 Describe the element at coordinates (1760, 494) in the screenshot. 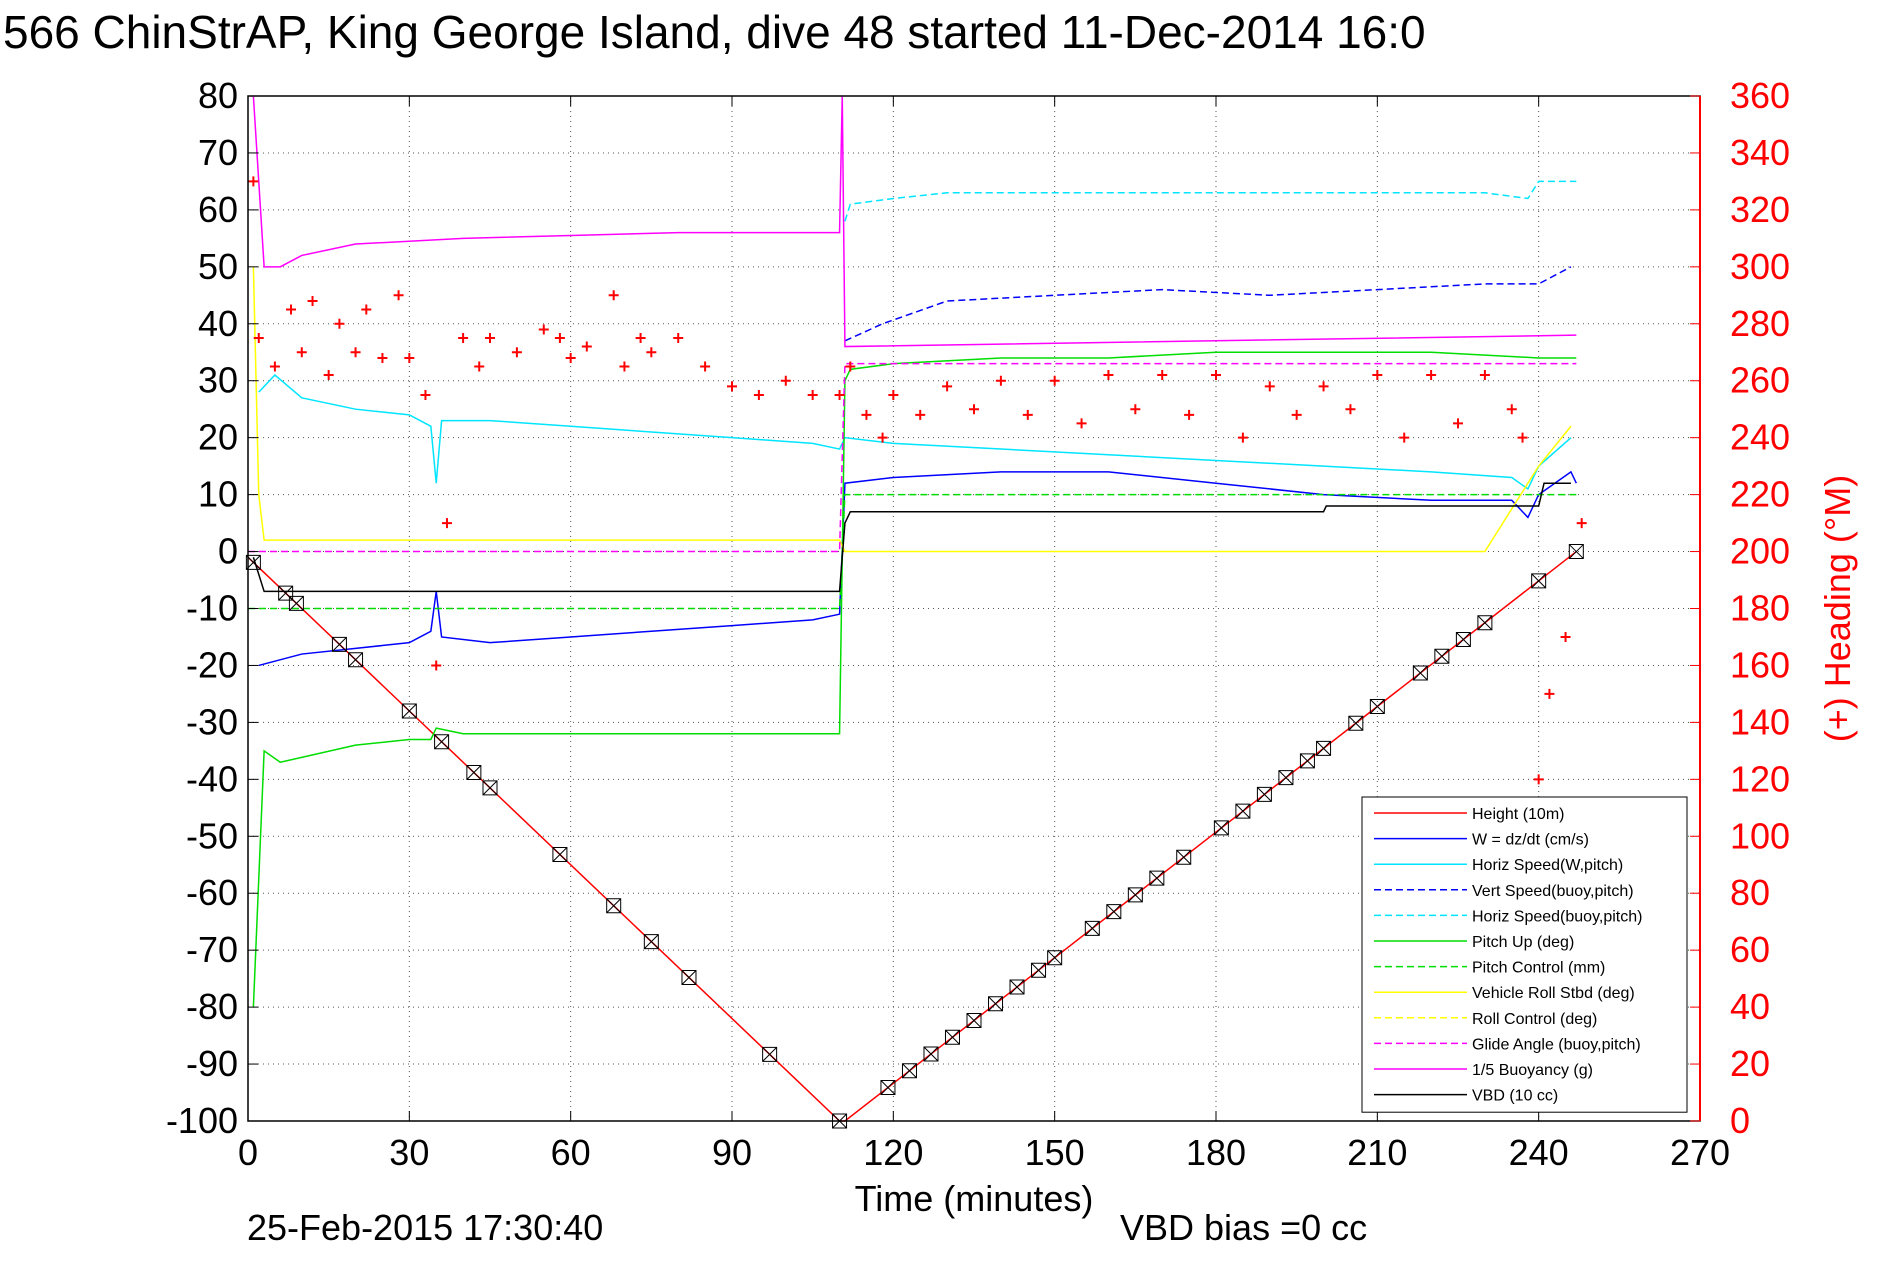

I see `y-right-tick-label: 220` at that location.